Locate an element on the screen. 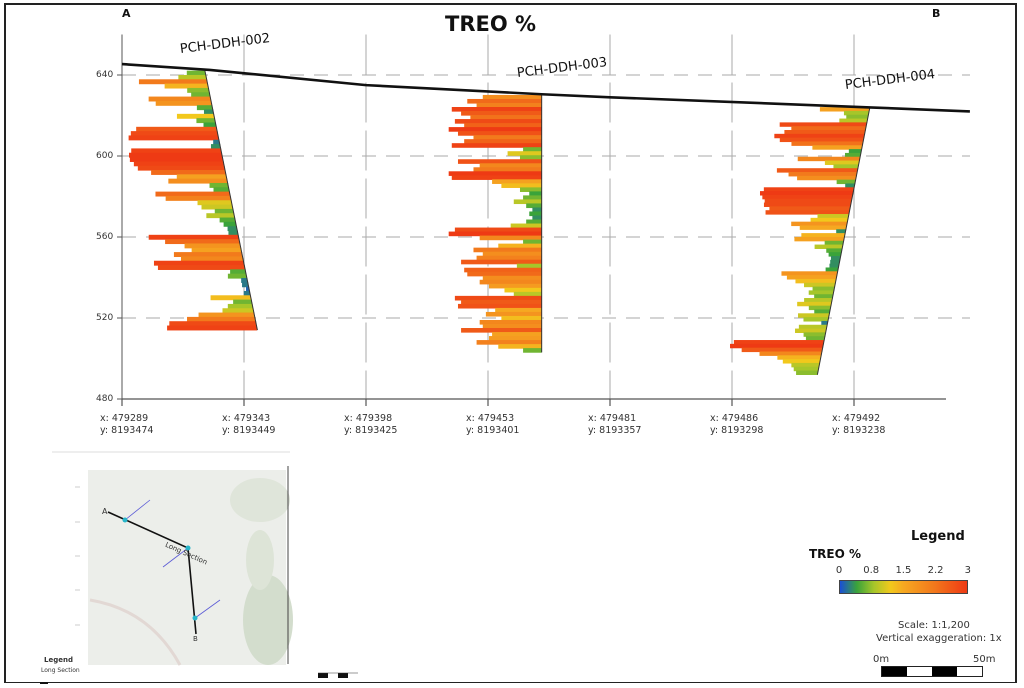 The height and width of the screenshot is (688, 1024). station-x: x: 479481 is located at coordinates (612, 418).